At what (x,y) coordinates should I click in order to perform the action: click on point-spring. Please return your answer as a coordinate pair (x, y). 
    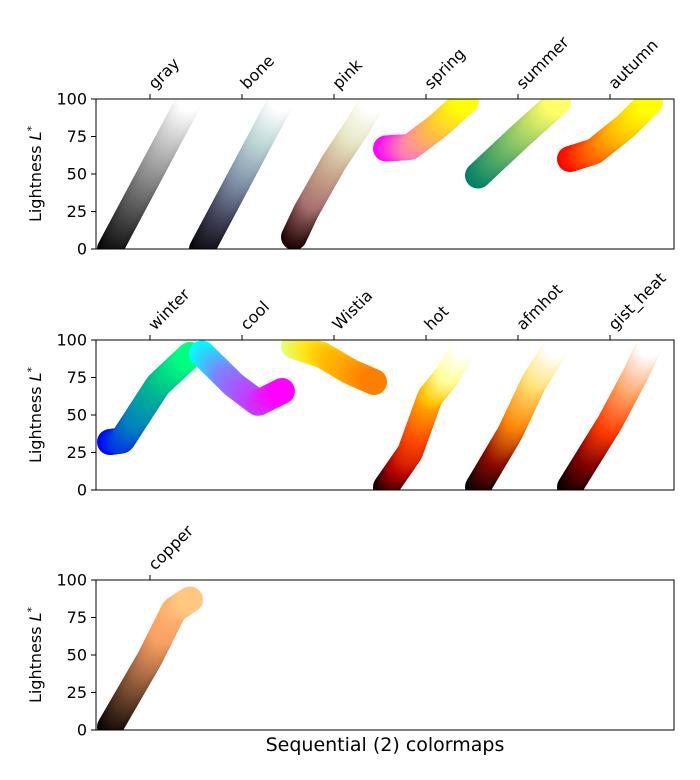
    Looking at the image, I should click on (466, 106).